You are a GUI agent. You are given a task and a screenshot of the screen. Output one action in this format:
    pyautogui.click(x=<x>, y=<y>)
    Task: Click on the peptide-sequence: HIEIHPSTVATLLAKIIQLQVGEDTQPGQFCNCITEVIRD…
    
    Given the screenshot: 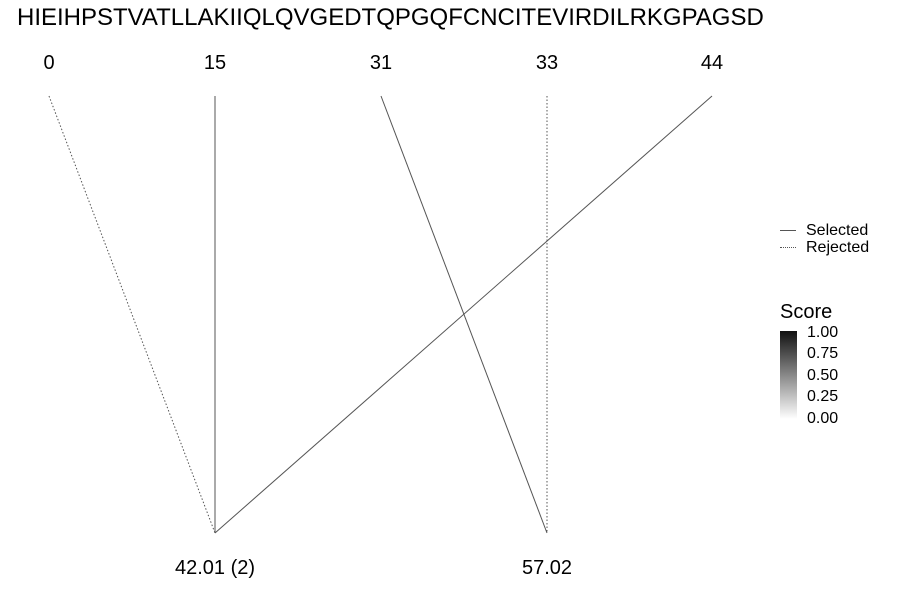 What is the action you would take?
    pyautogui.click(x=390, y=17)
    